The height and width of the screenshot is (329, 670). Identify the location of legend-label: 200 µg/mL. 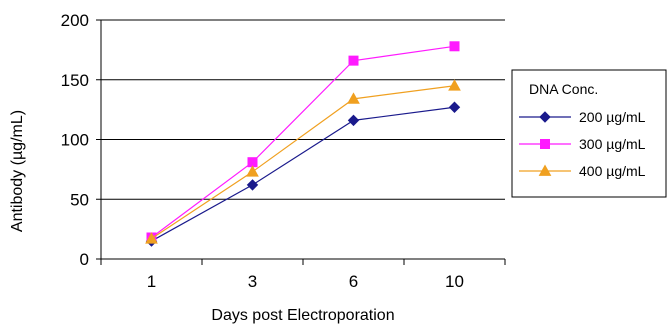
(612, 117).